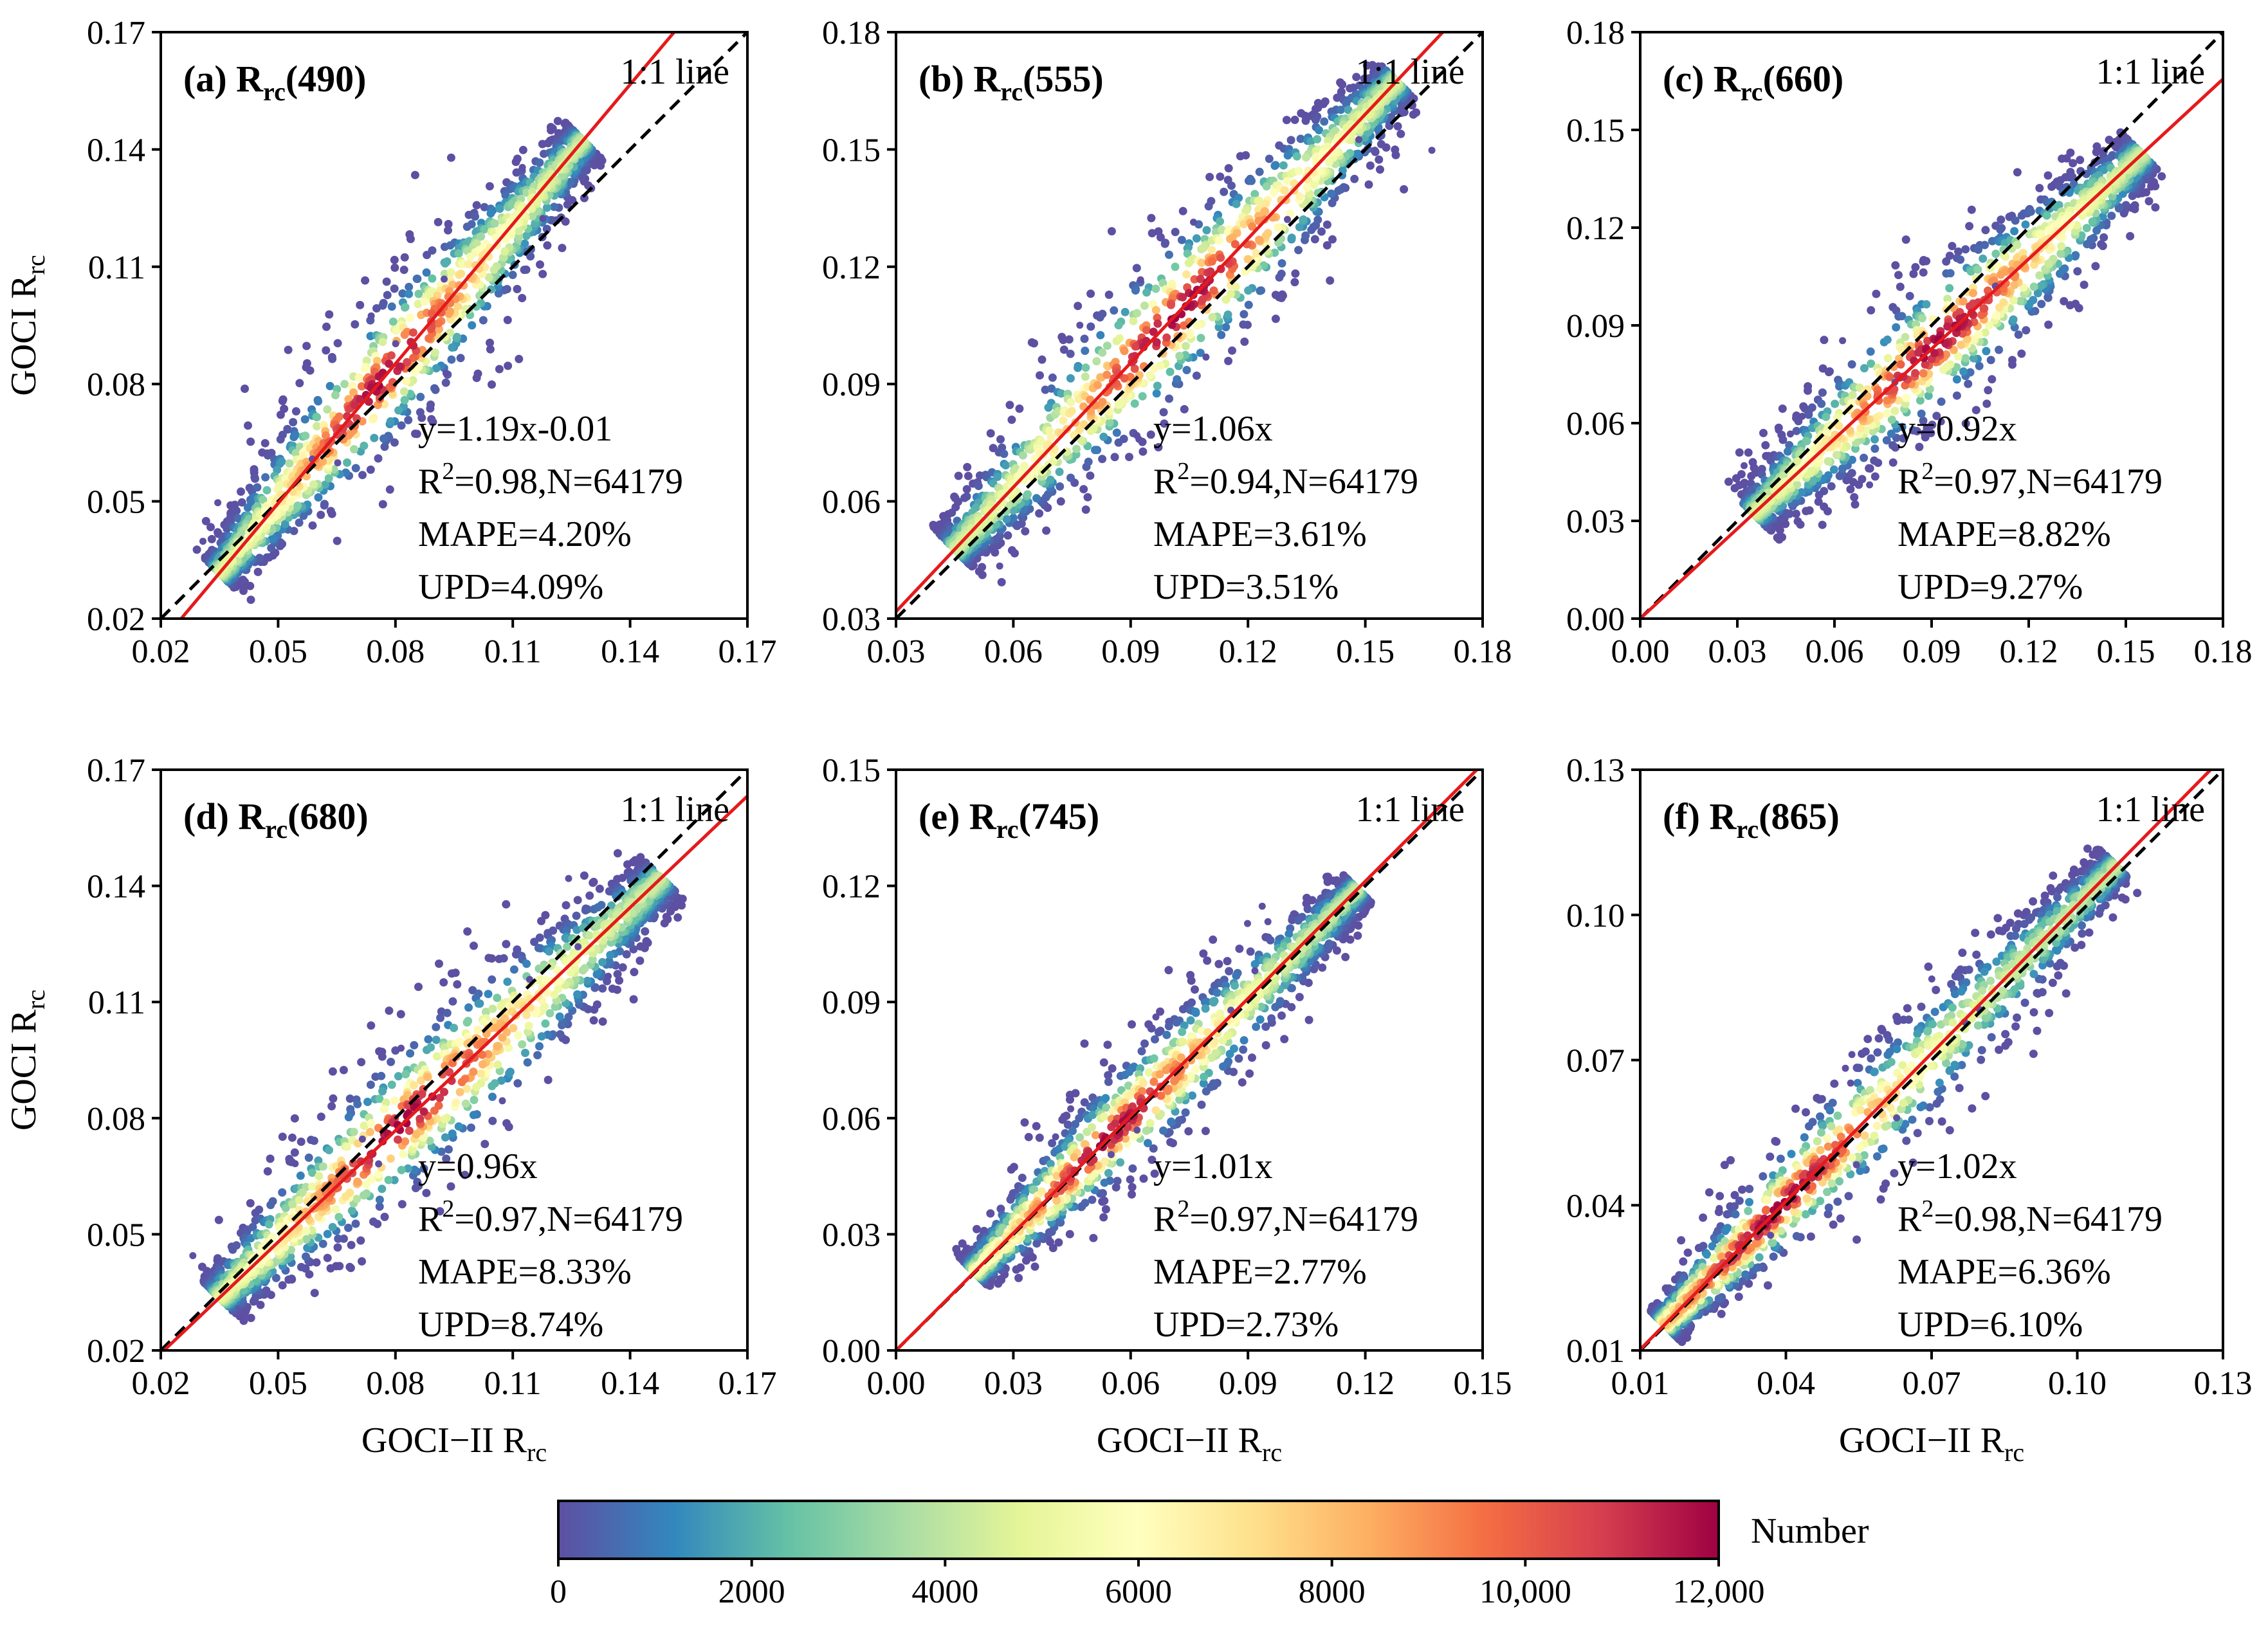  Describe the element at coordinates (278, 651) in the screenshot. I see `x-tick-label: 0.05` at that location.